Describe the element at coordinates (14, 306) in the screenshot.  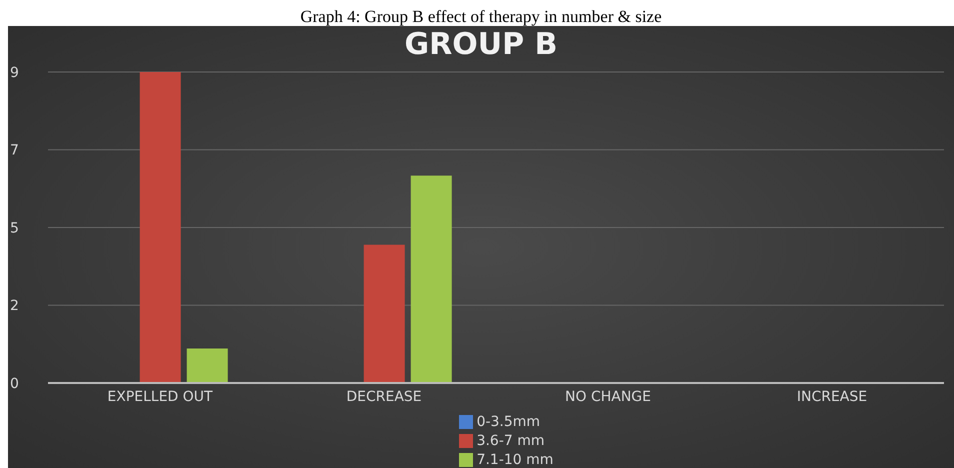
I see `y-tick-label: 2` at that location.